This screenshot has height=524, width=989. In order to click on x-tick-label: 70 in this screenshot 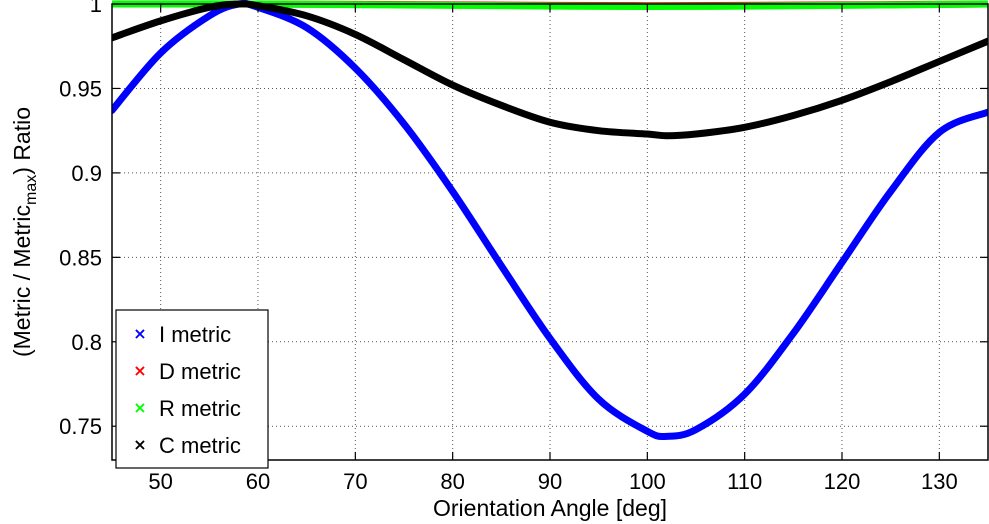, I will do `click(355, 481)`.